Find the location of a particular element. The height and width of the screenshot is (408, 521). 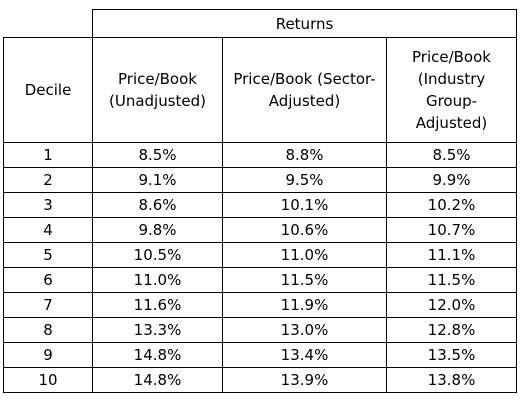

unadjusted-return-cell: 11.6% is located at coordinates (157, 305).